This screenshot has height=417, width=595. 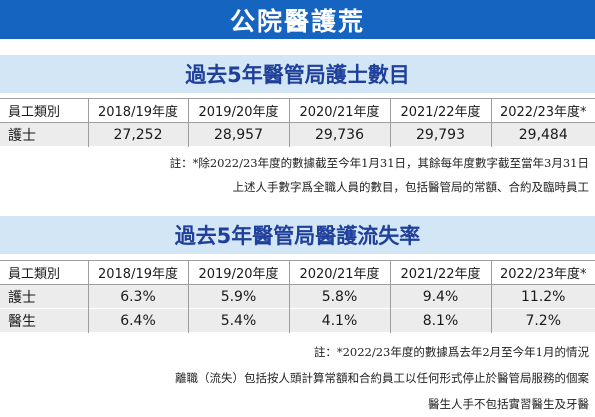 I want to click on table-cell: 29,736, so click(x=339, y=134).